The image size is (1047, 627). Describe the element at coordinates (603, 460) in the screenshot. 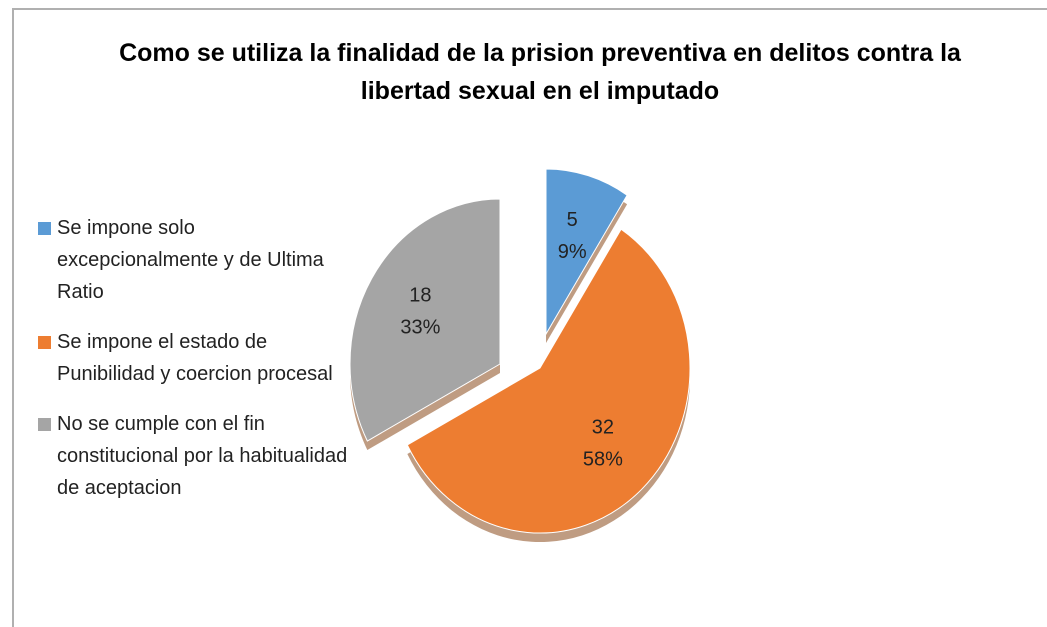

I see `percent-label: 58%` at that location.